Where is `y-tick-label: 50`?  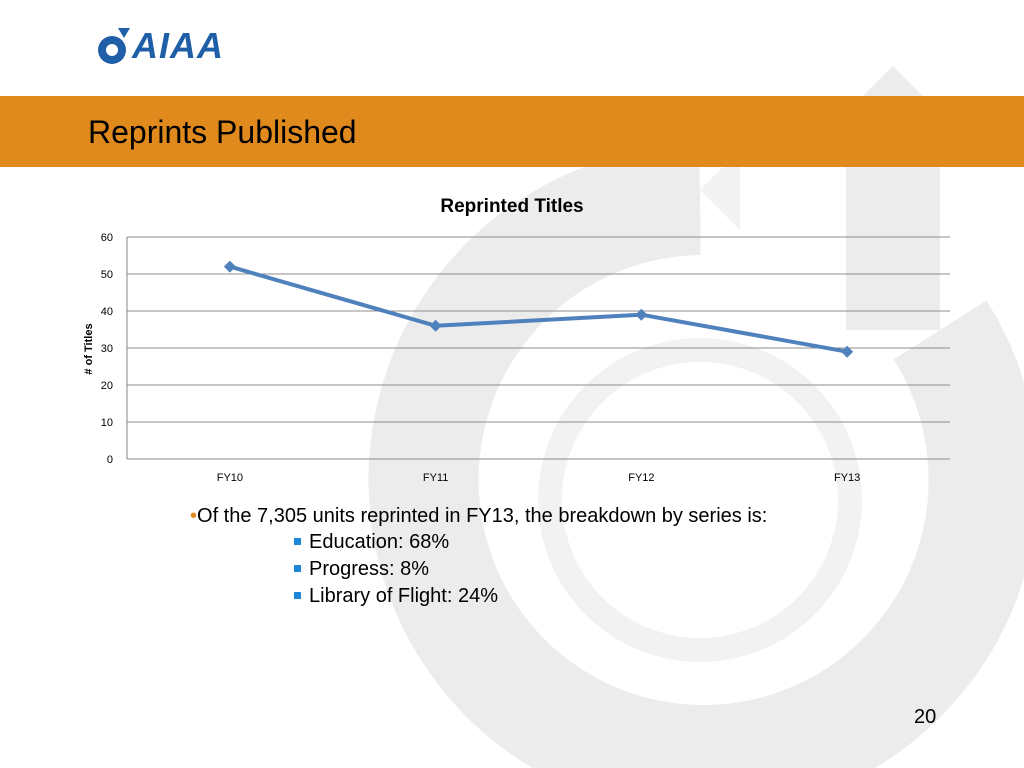
y-tick-label: 50 is located at coordinates (107, 275).